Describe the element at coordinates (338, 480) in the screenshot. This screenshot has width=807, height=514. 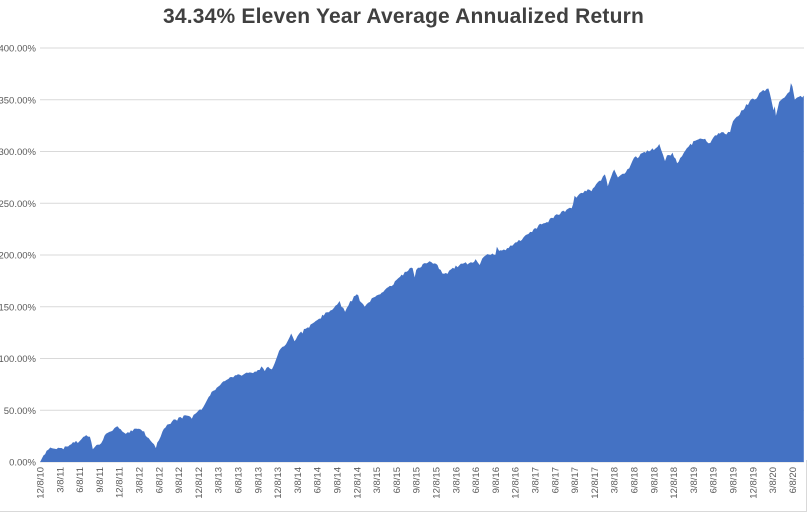
I see `x-axis-tick-label: 9/8/14` at that location.